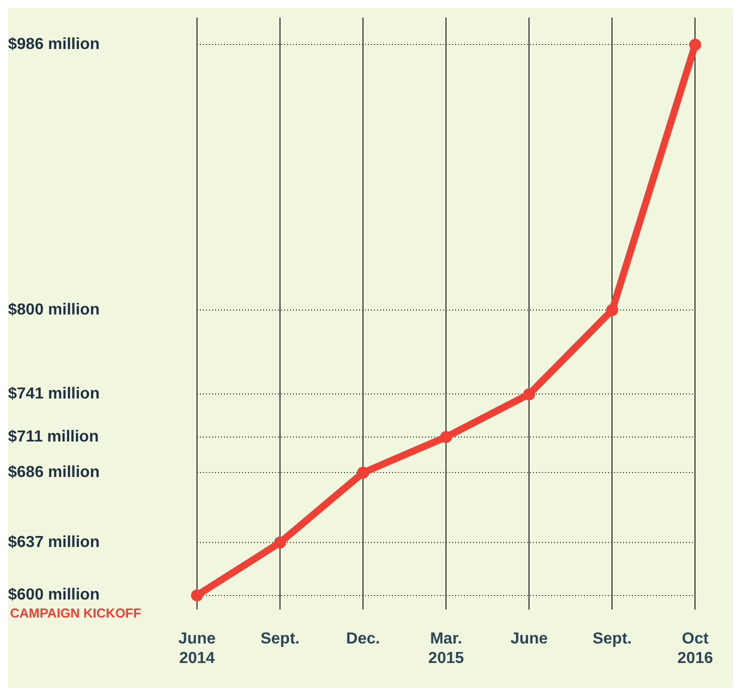 This screenshot has width=741, height=696. Describe the element at coordinates (76, 612) in the screenshot. I see `text: CAMPAIGN KICKOFF` at that location.